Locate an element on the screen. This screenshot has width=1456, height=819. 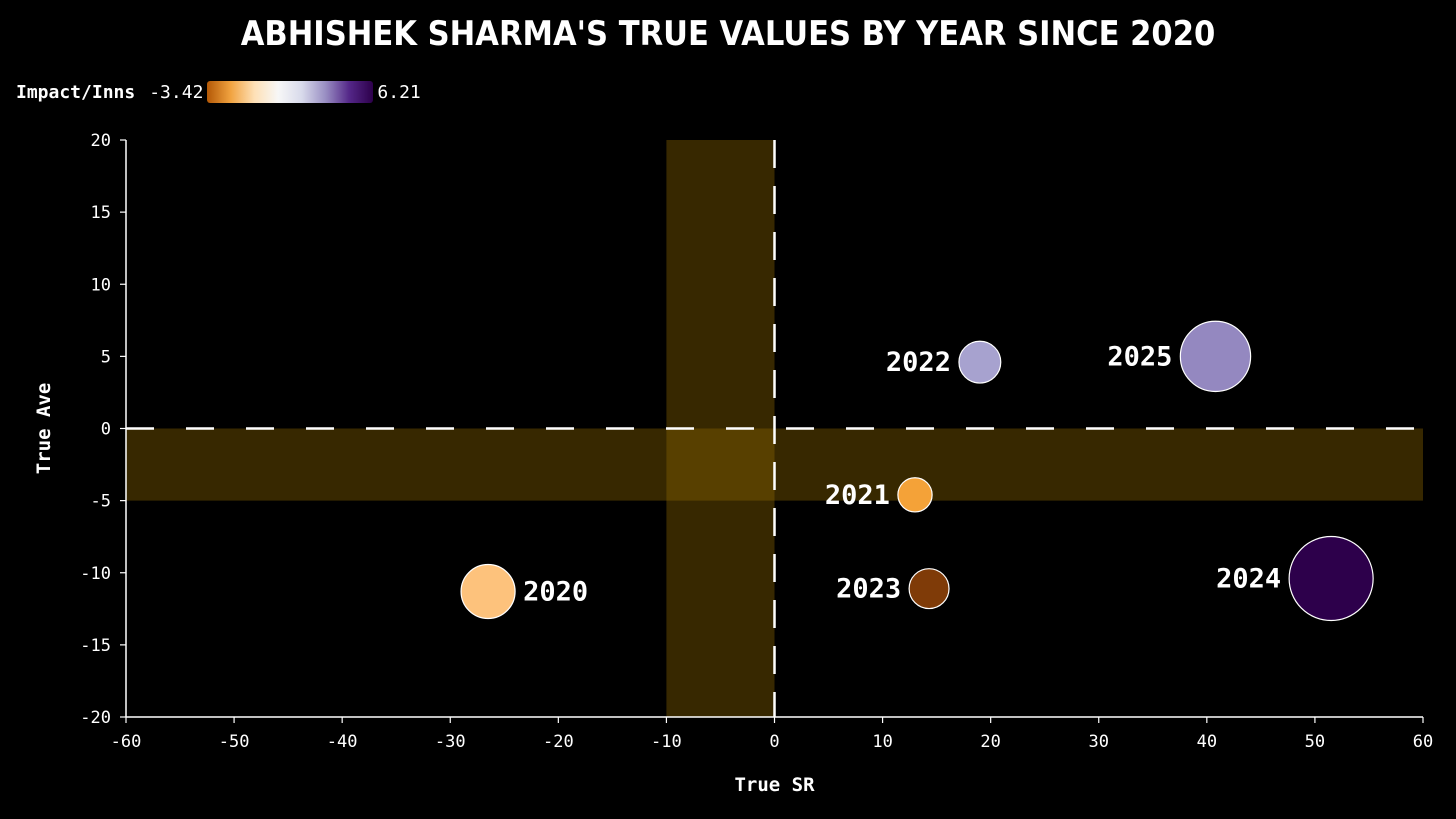
x-tick-label: 0 is located at coordinates (774, 742).